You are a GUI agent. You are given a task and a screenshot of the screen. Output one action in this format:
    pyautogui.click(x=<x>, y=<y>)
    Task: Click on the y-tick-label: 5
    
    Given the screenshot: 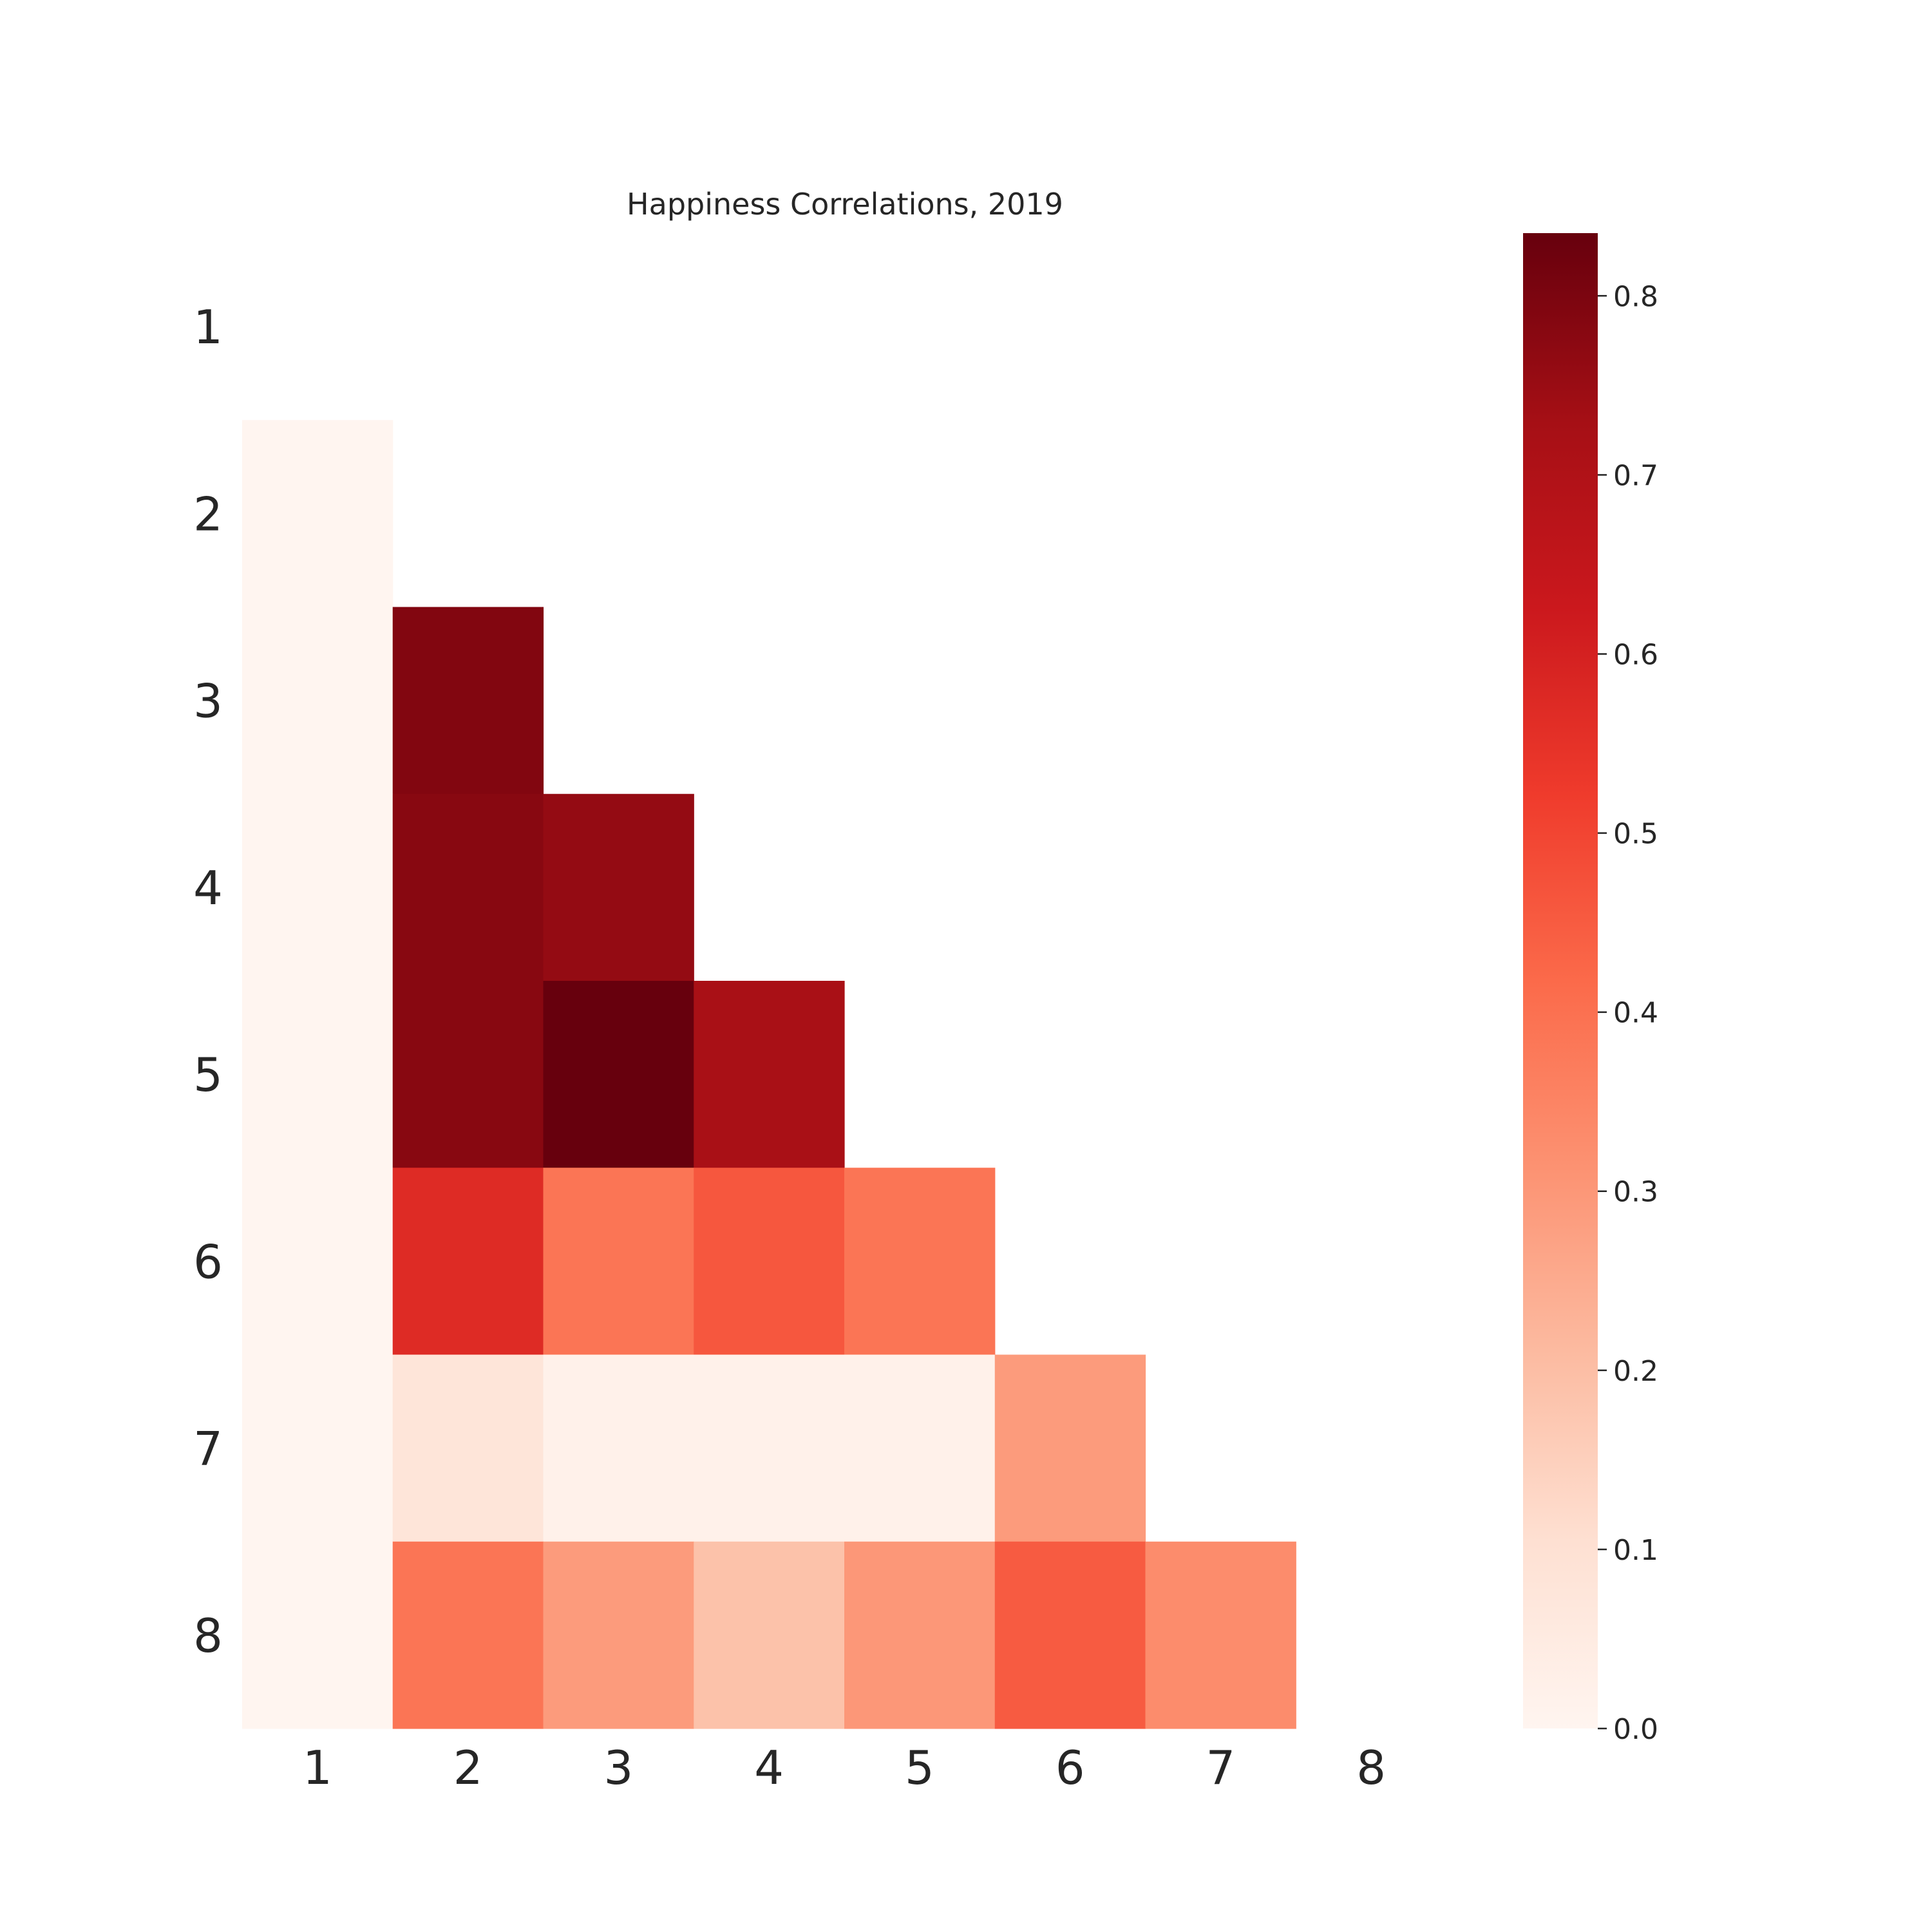 What is the action you would take?
    pyautogui.click(x=208, y=1075)
    